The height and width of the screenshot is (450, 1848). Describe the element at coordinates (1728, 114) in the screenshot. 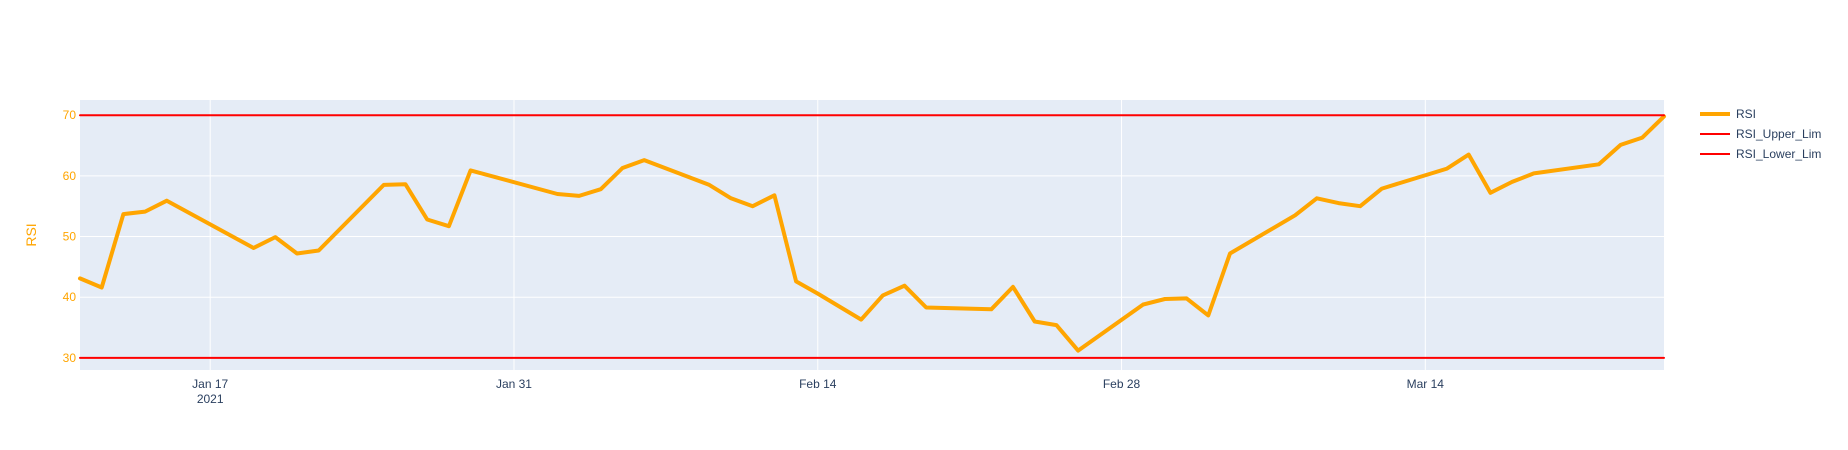

I see `legend-item-rsi: RSI` at that location.